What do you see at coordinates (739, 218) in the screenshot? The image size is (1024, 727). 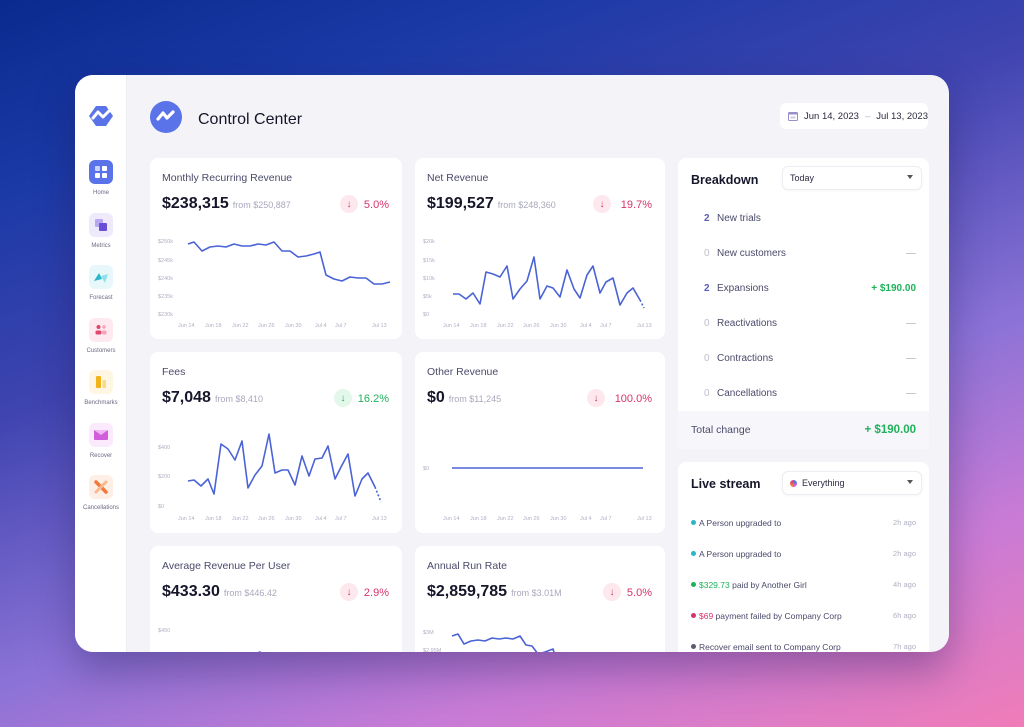 I see `breakdown-label: New trials` at bounding box center [739, 218].